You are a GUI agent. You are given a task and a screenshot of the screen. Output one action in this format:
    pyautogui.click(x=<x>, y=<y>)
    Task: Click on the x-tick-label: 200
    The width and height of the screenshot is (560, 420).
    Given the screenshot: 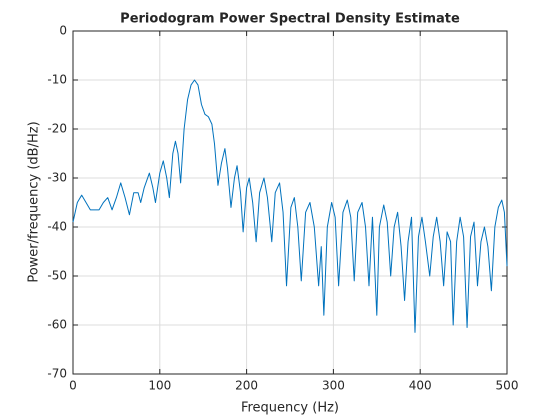 What is the action you would take?
    pyautogui.click(x=246, y=386)
    